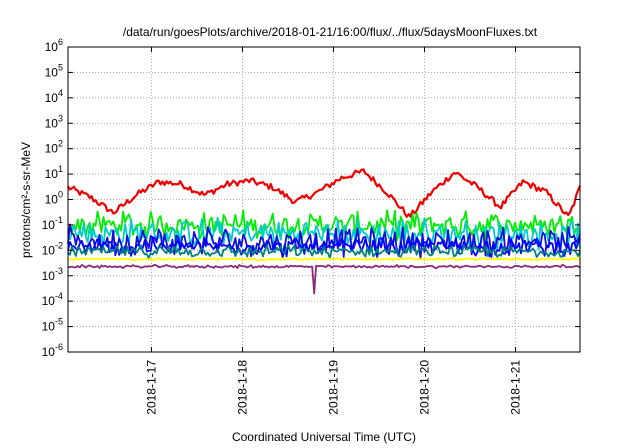 This screenshot has height=448, width=640. What do you see at coordinates (52, 274) in the screenshot?
I see `y-tick-label: 10⁻³` at bounding box center [52, 274].